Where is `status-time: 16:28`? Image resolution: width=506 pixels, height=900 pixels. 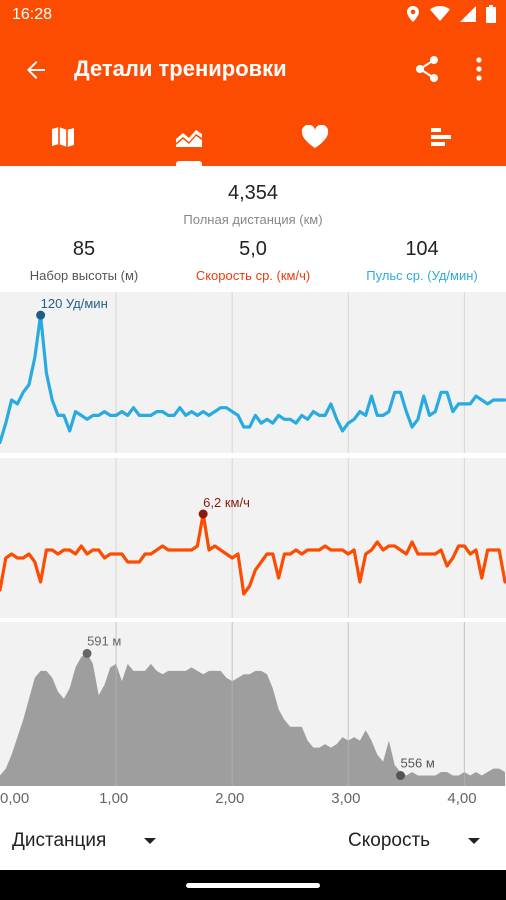 status-time: 16:28 is located at coordinates (32, 14).